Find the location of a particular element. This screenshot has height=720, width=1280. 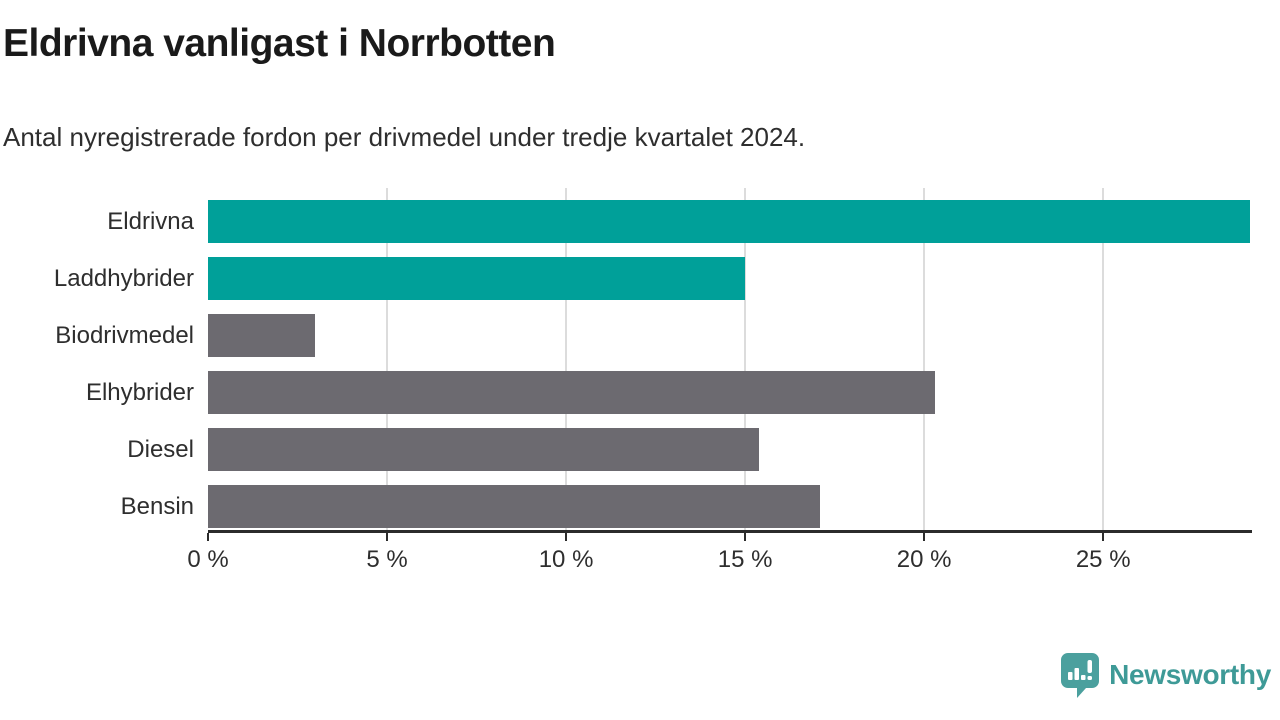

bar-diesel is located at coordinates (484, 449).